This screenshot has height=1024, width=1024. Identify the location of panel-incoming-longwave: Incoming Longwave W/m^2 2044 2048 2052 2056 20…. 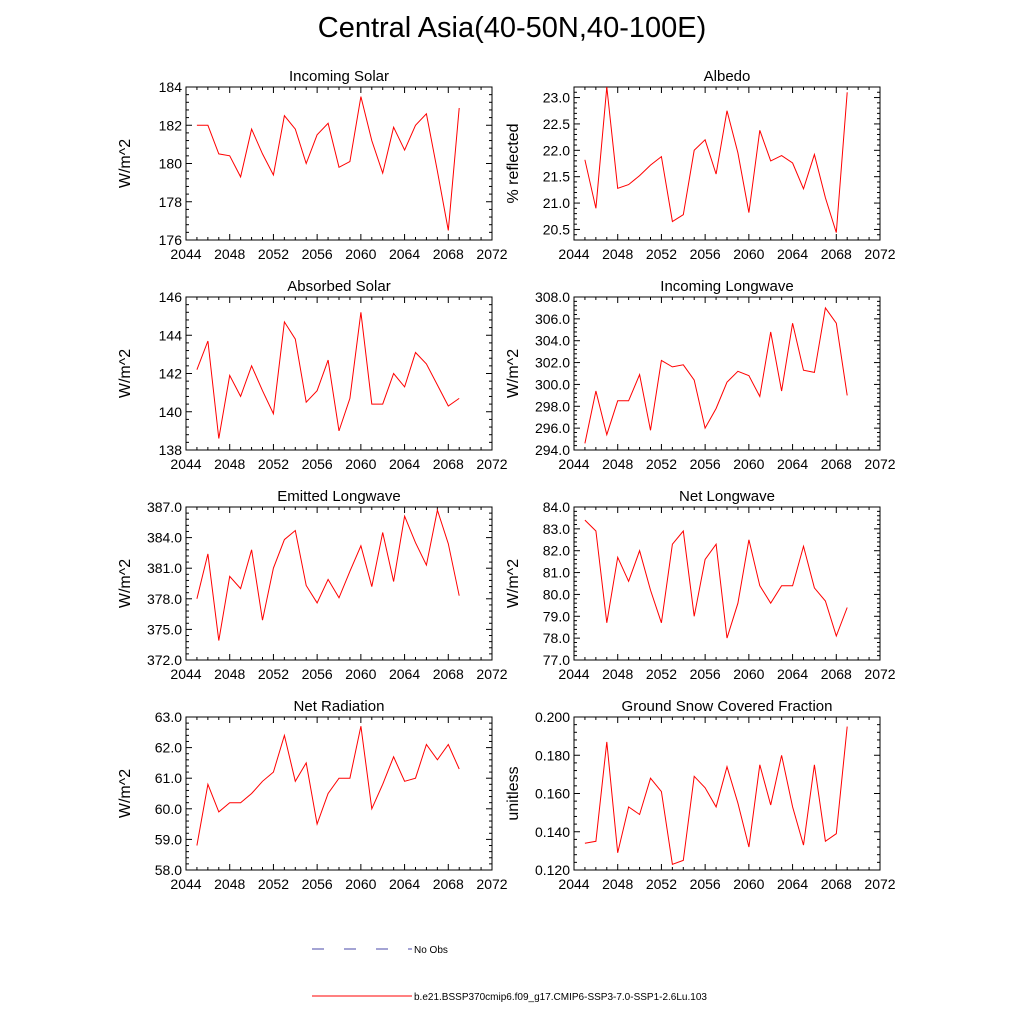
(700, 375).